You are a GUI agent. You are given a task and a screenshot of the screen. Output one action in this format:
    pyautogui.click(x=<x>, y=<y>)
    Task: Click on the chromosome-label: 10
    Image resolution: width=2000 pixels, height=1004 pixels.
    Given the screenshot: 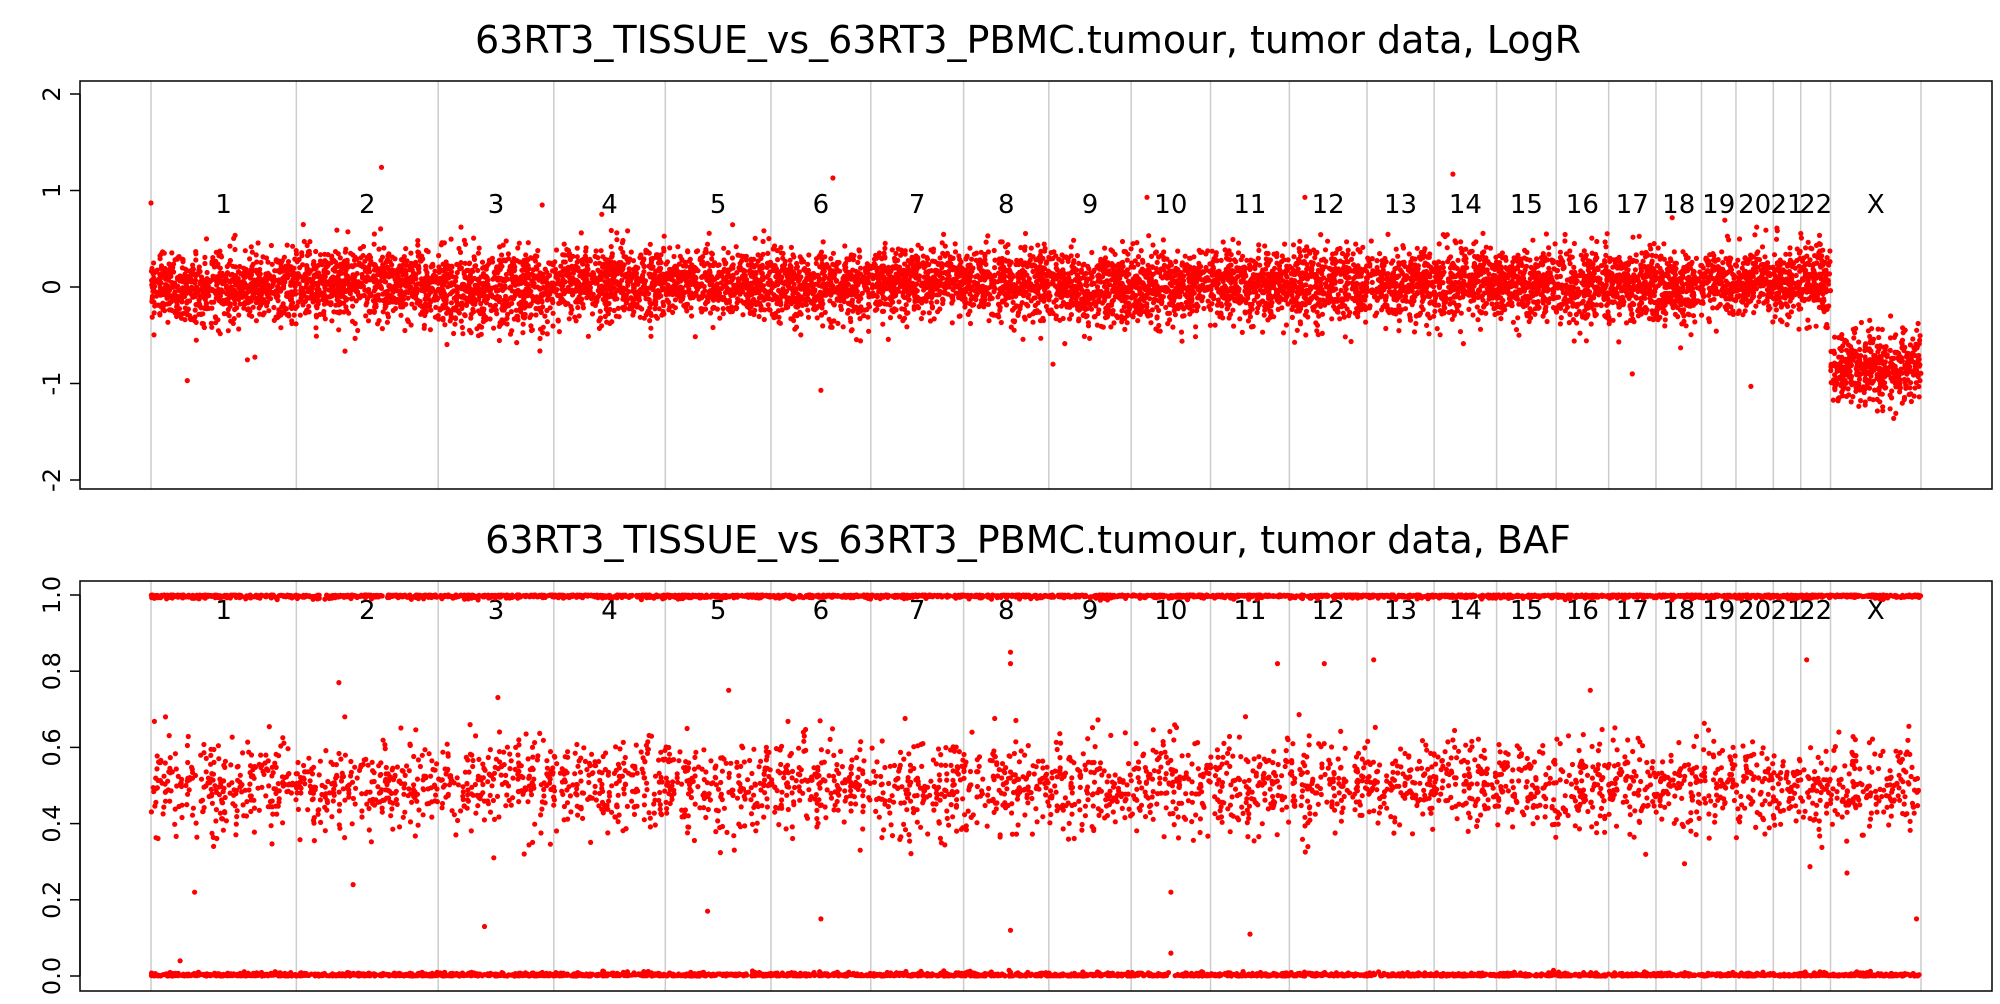 What is the action you would take?
    pyautogui.click(x=1170, y=205)
    